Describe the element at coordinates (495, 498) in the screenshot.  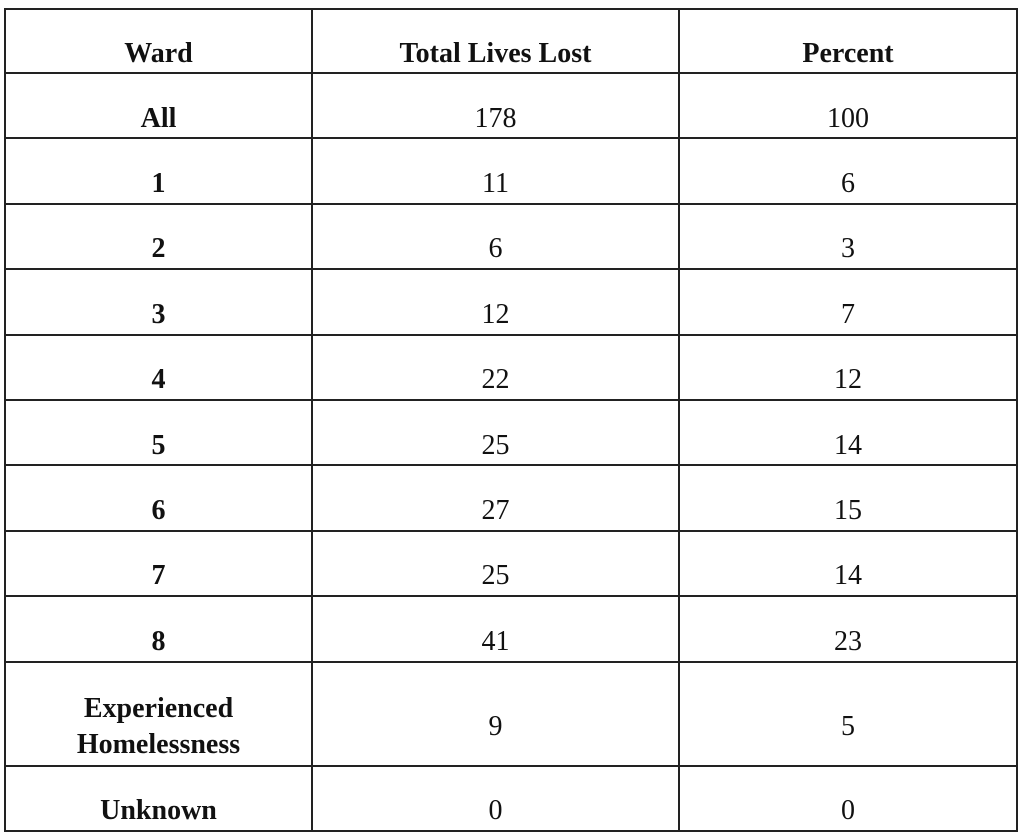
I see `value-cell: 27` at that location.